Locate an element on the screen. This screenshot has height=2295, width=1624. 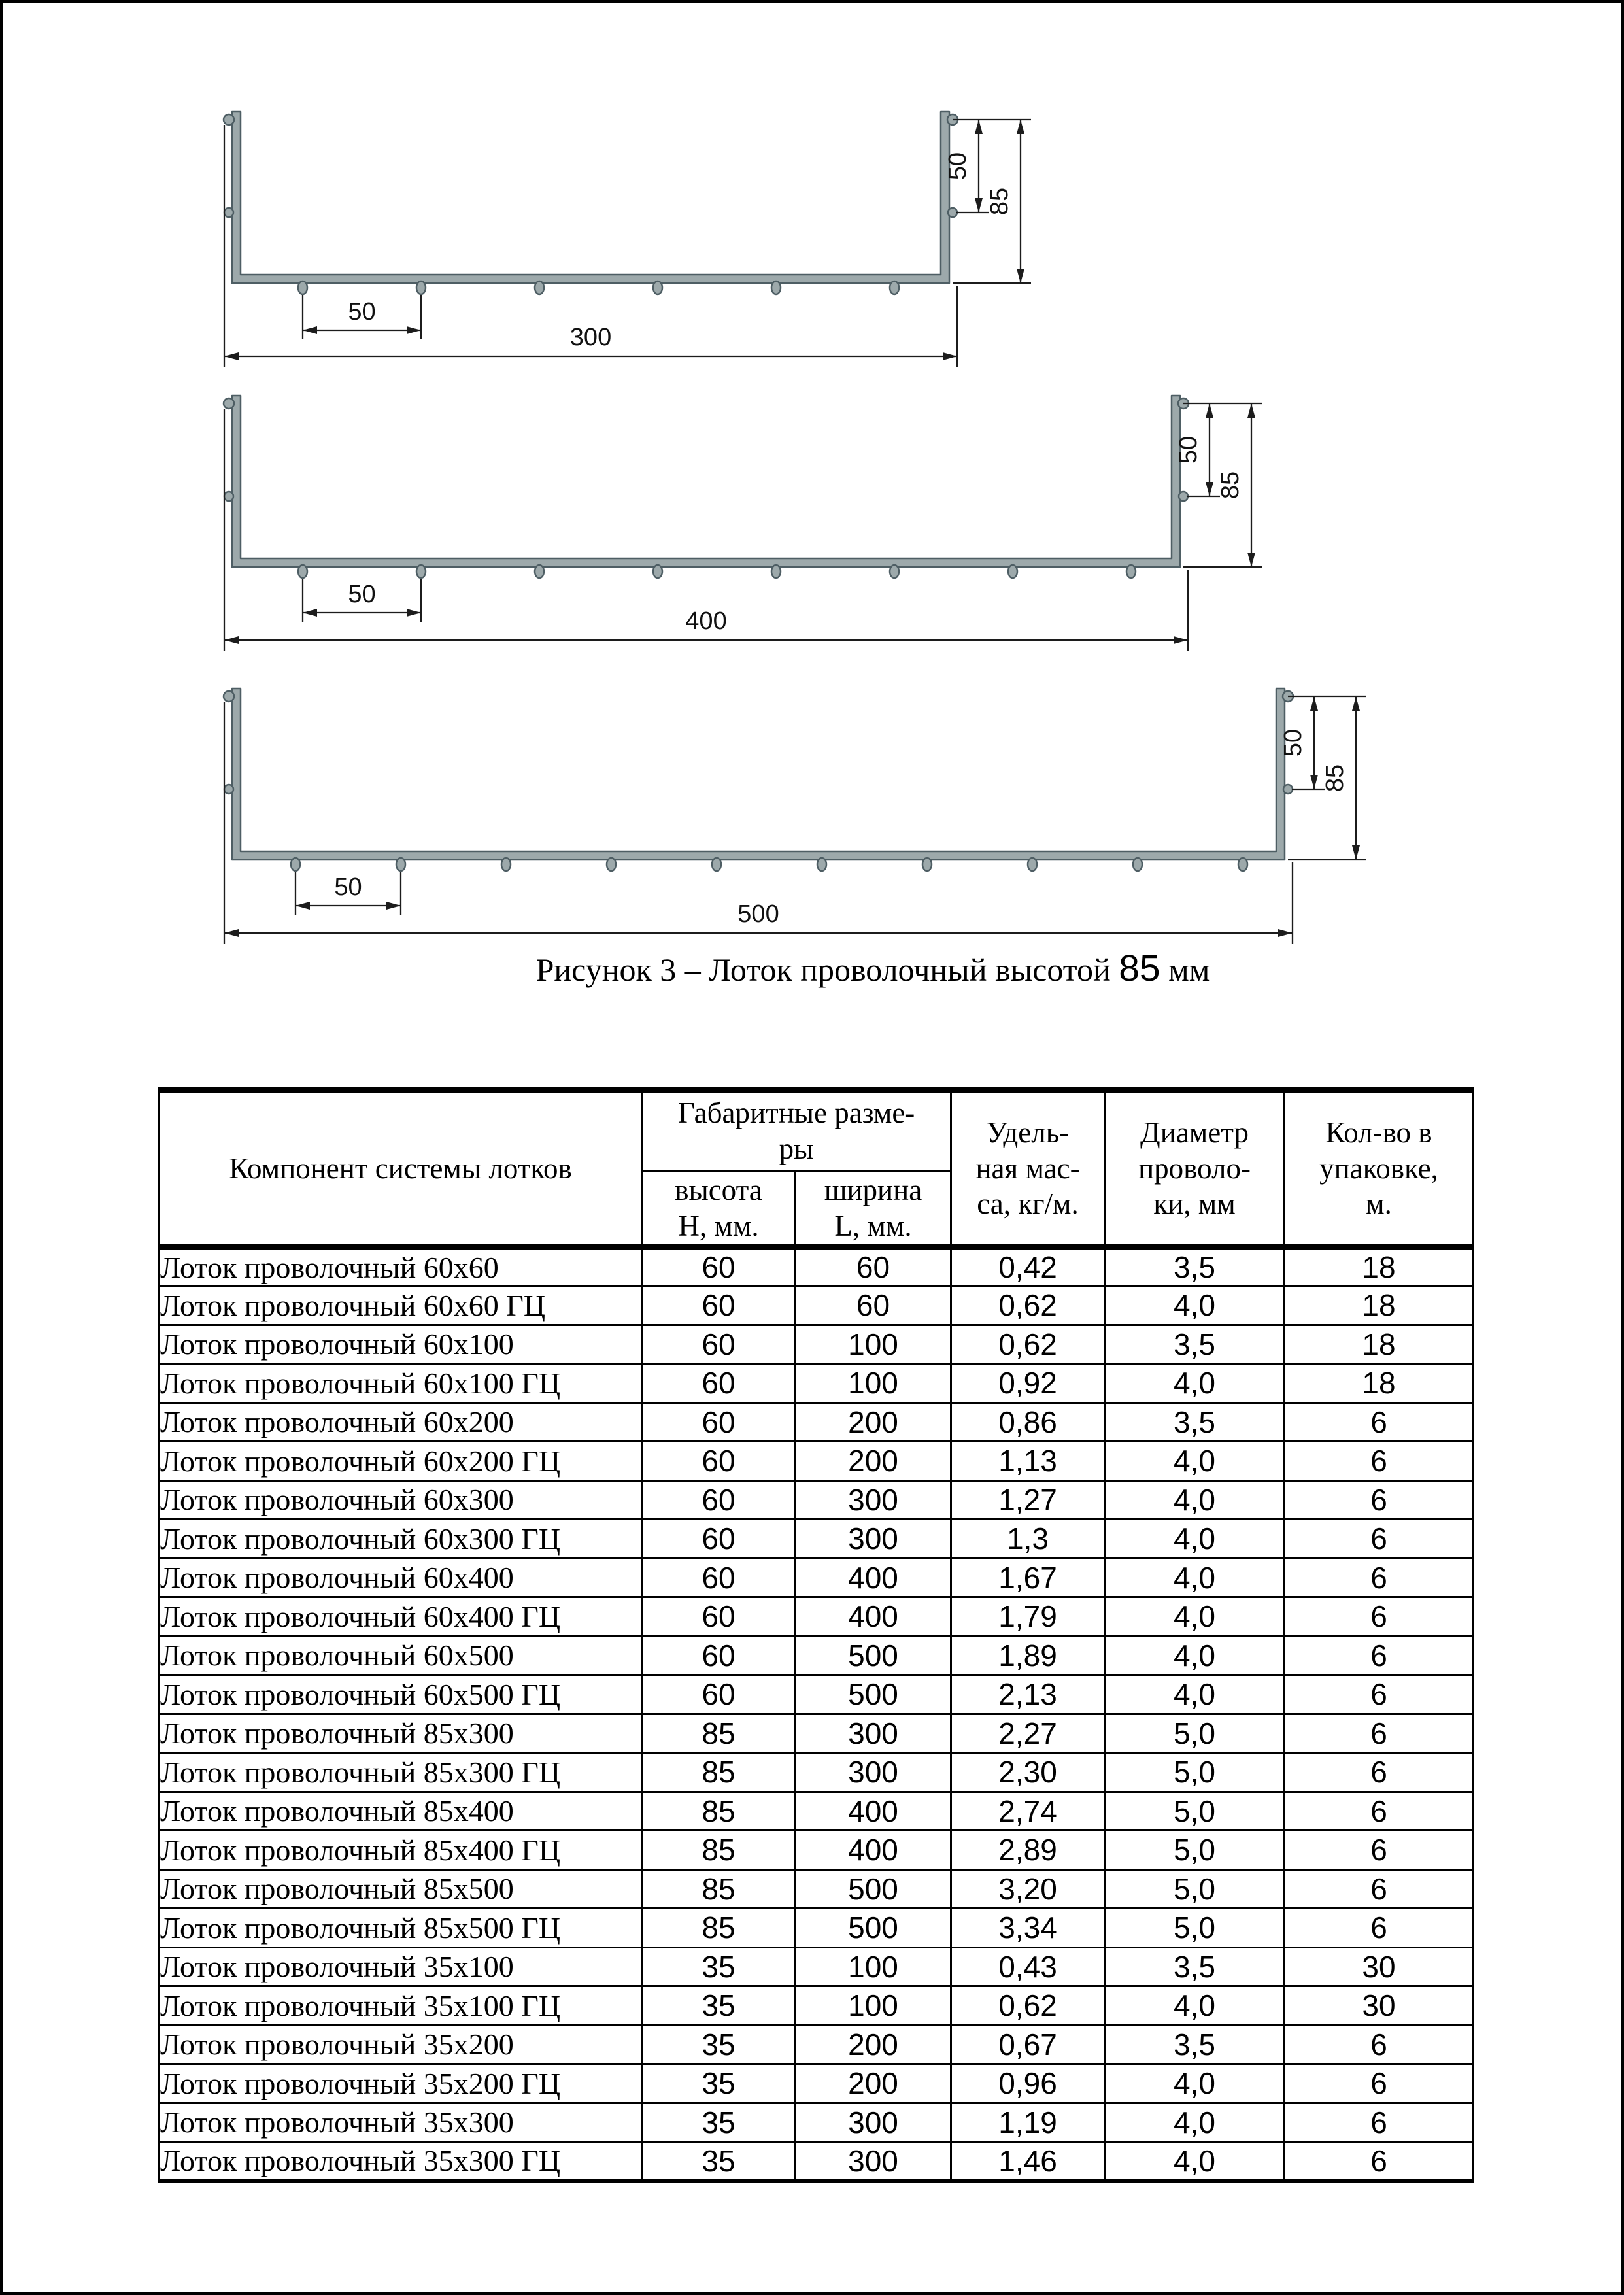
dimension-label: 400 is located at coordinates (705, 621).